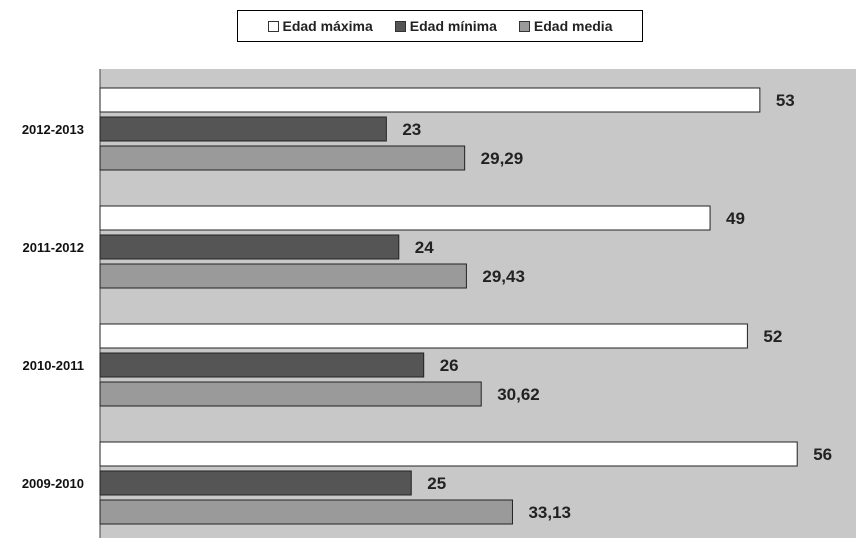 This screenshot has width=856, height=538. I want to click on legend: Edad máxima Edad mínima Edad media, so click(440, 26).